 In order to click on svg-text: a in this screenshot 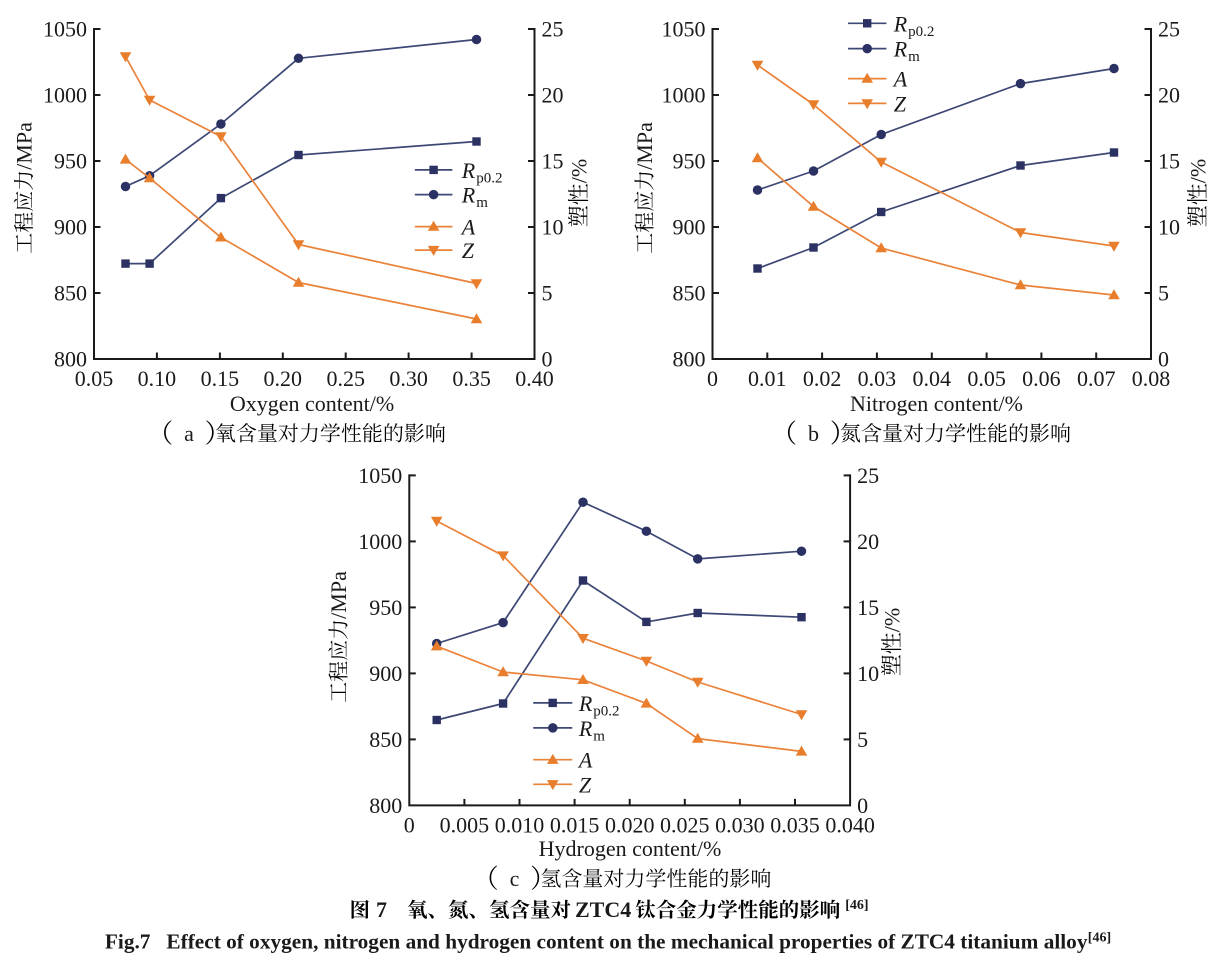, I will do `click(189, 433)`.